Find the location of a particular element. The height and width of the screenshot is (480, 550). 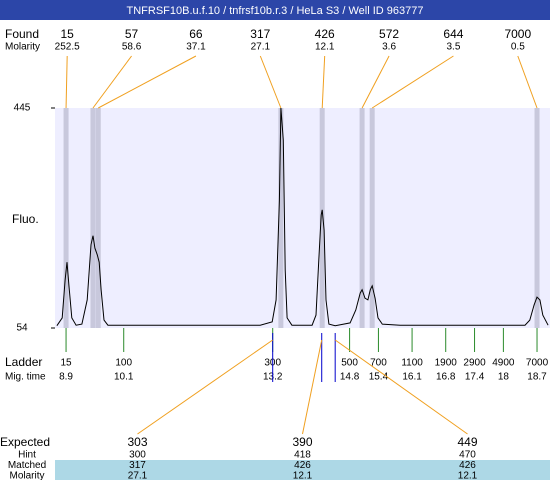

found-molarity: 0.5 is located at coordinates (518, 47).